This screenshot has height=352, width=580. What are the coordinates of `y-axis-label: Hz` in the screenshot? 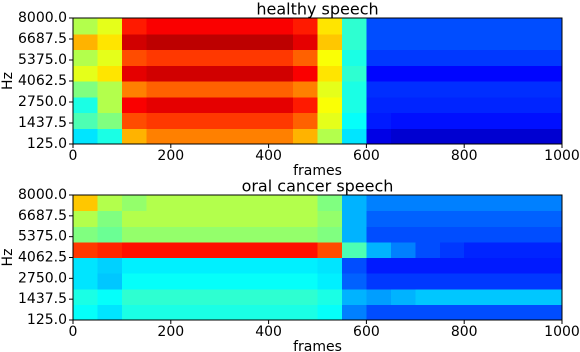 It's located at (8, 81).